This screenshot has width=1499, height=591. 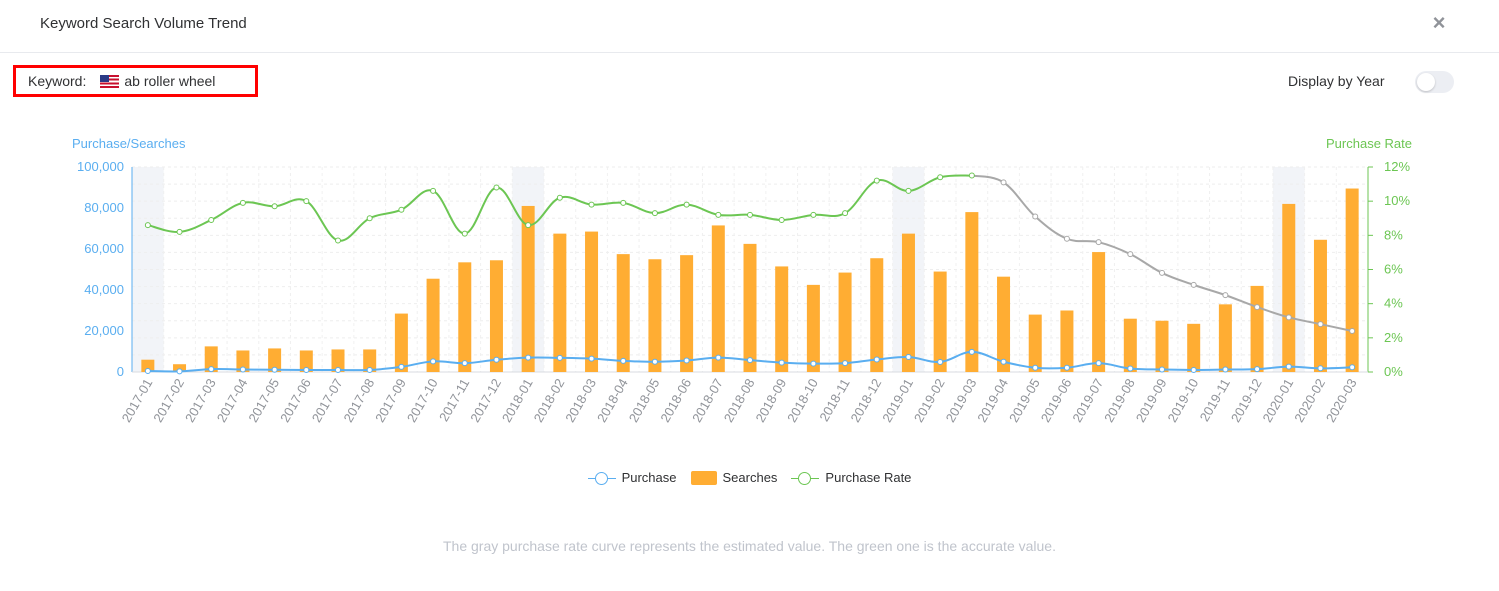 I want to click on legend-item-purchase-rate: Purchase Rate, so click(x=851, y=477).